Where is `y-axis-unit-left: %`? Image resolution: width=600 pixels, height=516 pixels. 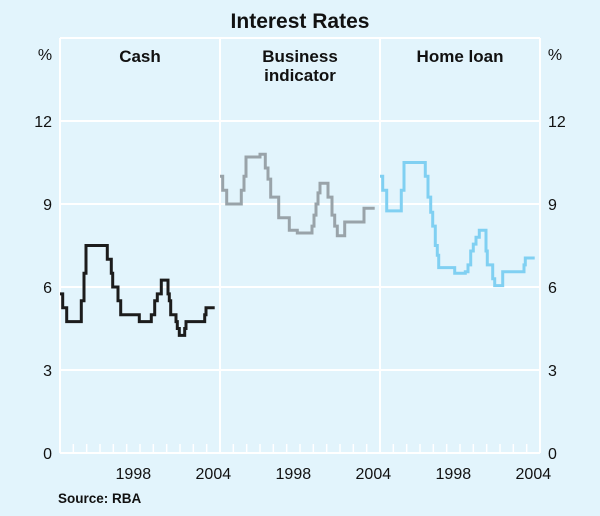 y-axis-unit-left: % is located at coordinates (45, 55).